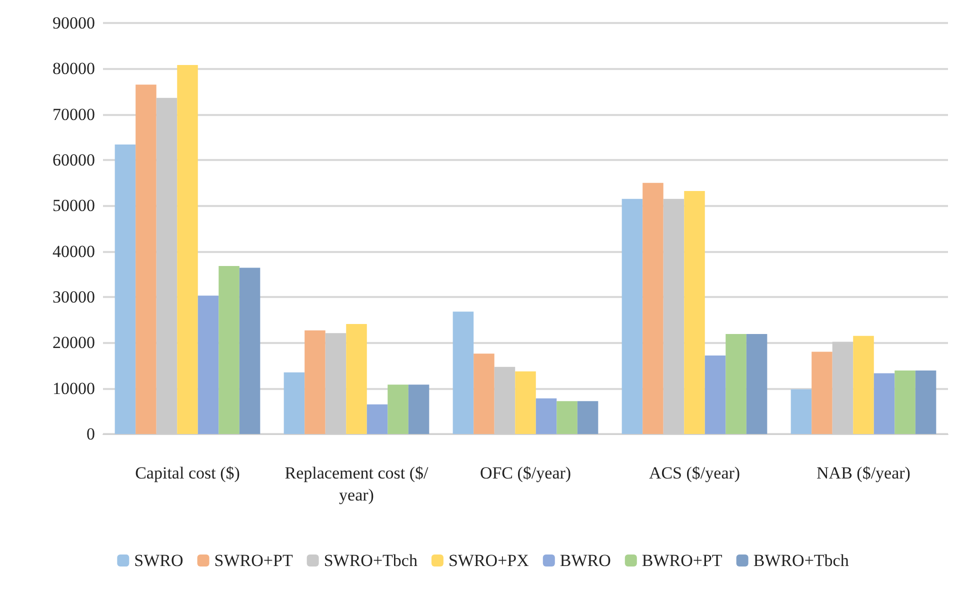 This screenshot has height=594, width=968. What do you see at coordinates (159, 560) in the screenshot?
I see `legend-label: SWRO` at bounding box center [159, 560].